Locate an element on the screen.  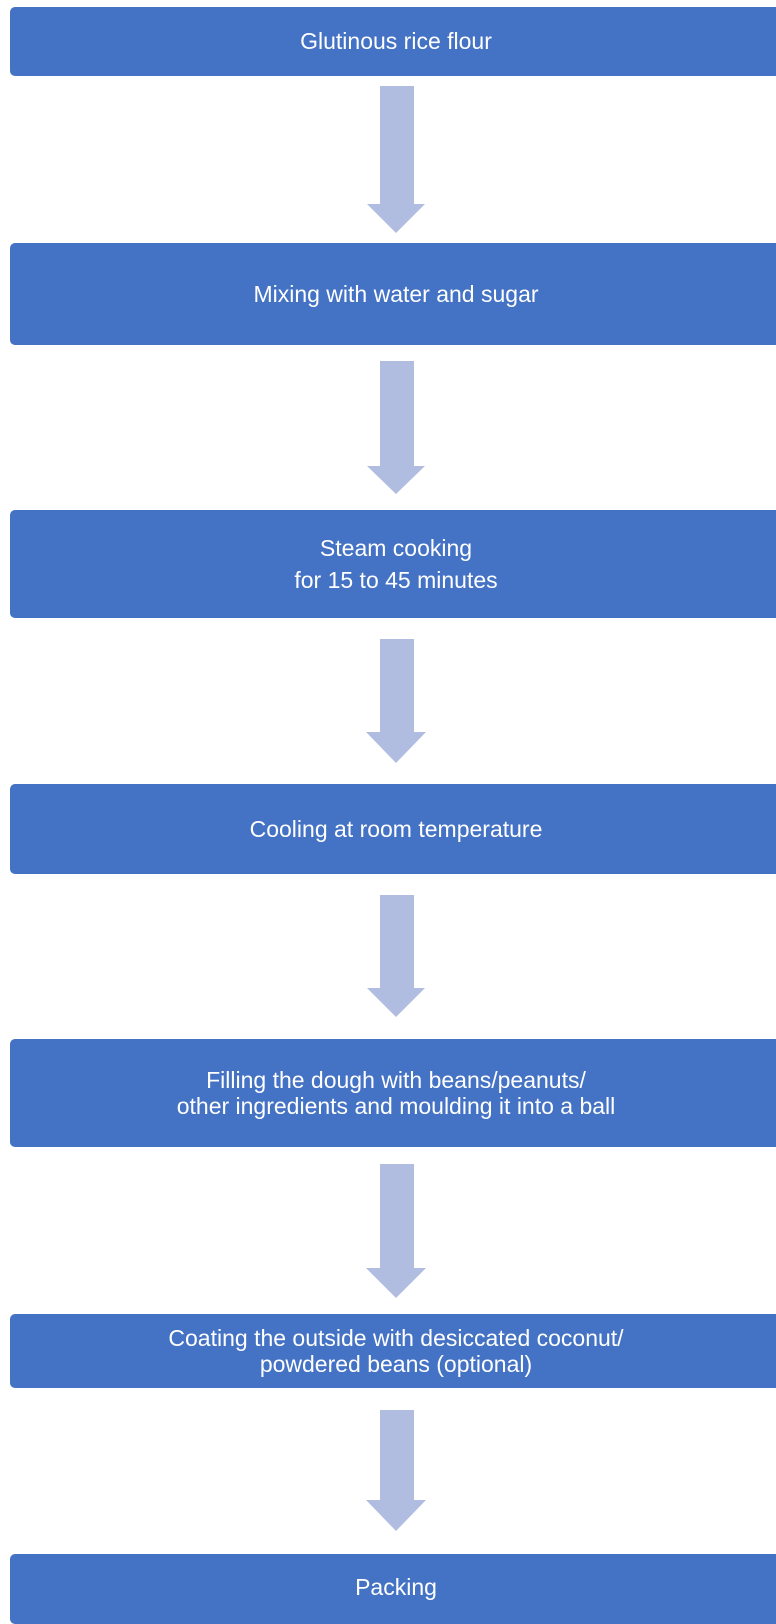
step-text: Glutinous rice flour is located at coordinates (396, 41).